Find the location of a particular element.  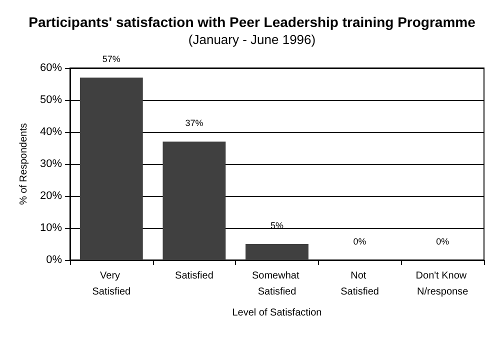

y-tick-label: 50% is located at coordinates (51, 100).